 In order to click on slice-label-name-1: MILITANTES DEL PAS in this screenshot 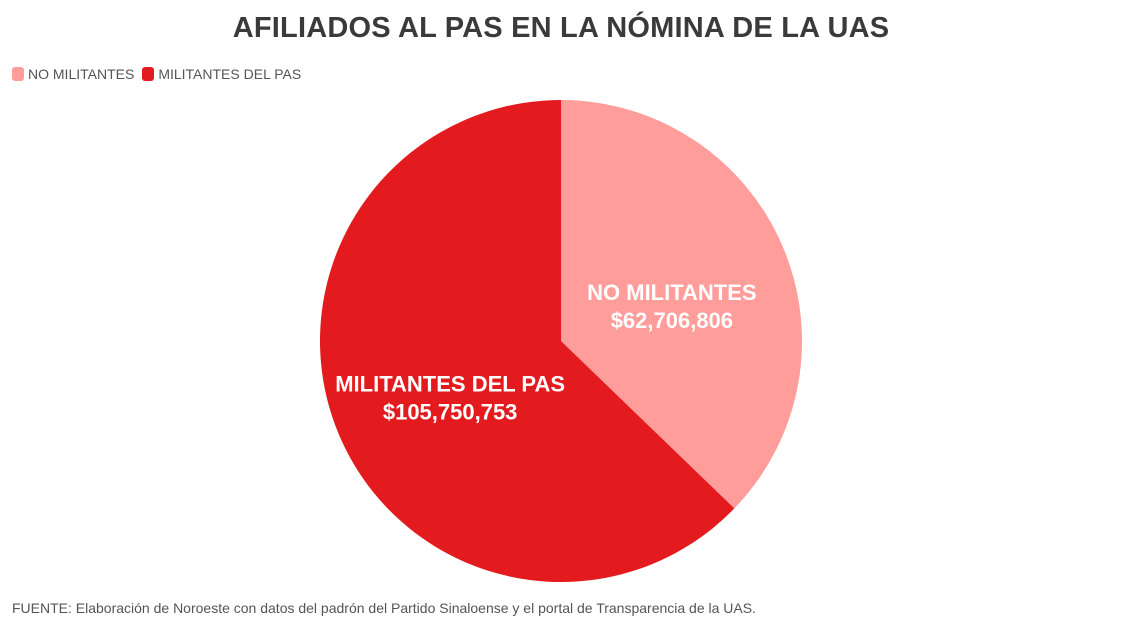, I will do `click(450, 384)`.